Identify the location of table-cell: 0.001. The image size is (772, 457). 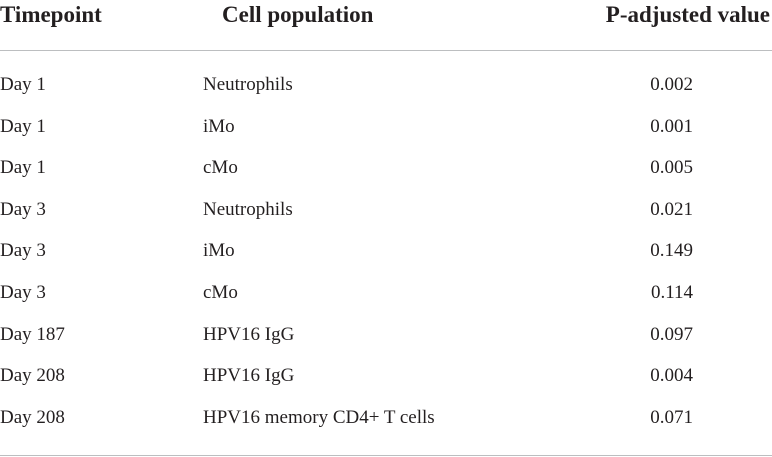
(671, 126).